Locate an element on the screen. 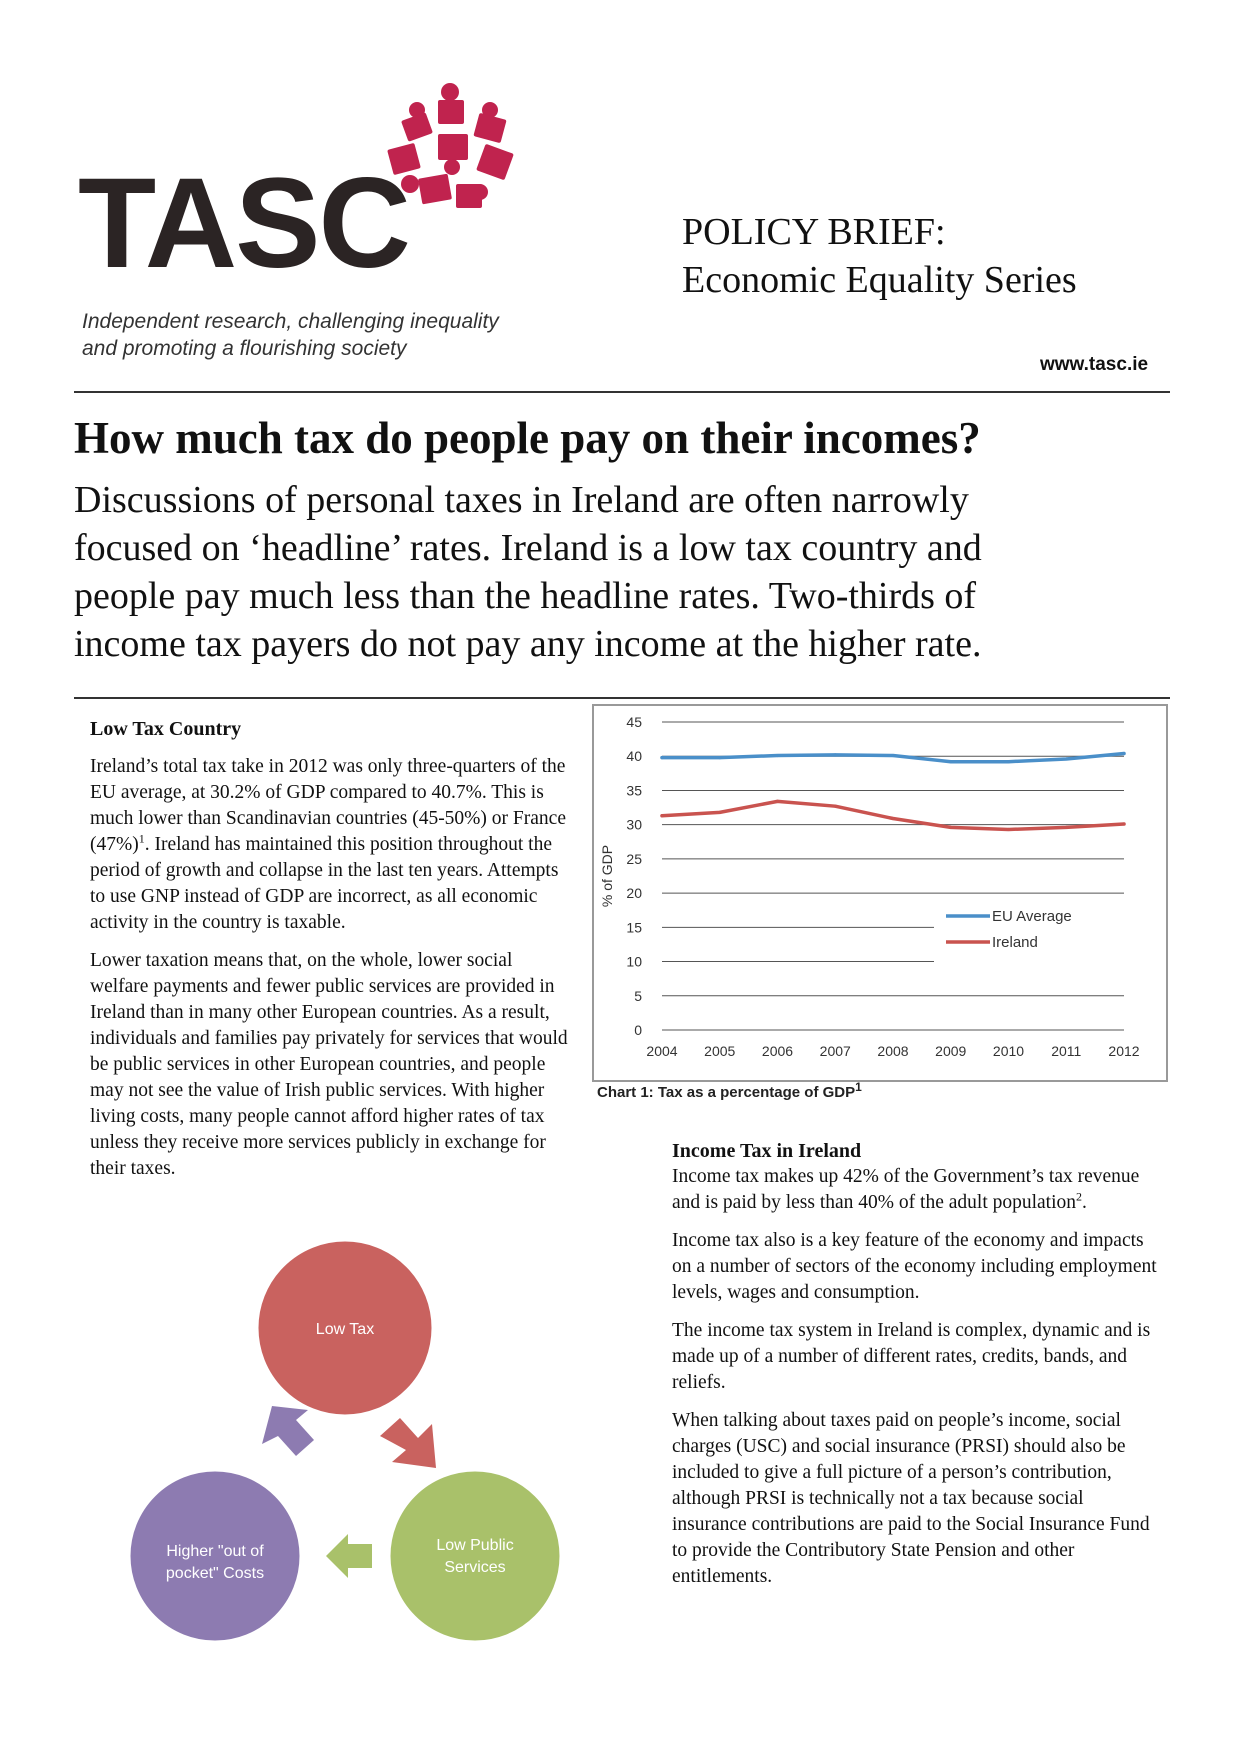  website-link: www.tasc.ie is located at coordinates (1094, 364).